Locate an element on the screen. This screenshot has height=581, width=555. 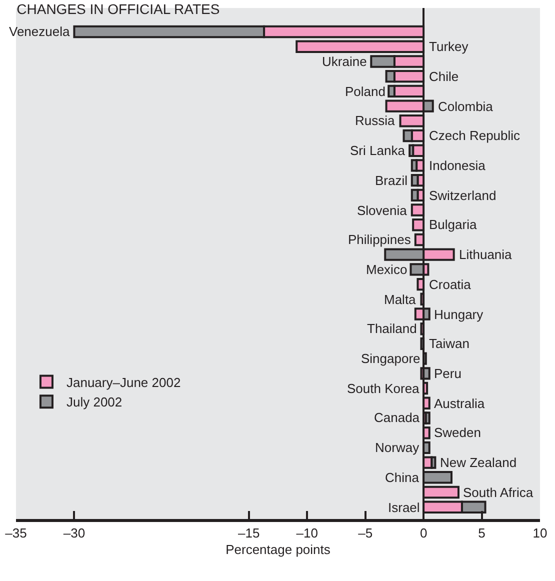
y-tick-label: Brazil is located at coordinates (391, 180).